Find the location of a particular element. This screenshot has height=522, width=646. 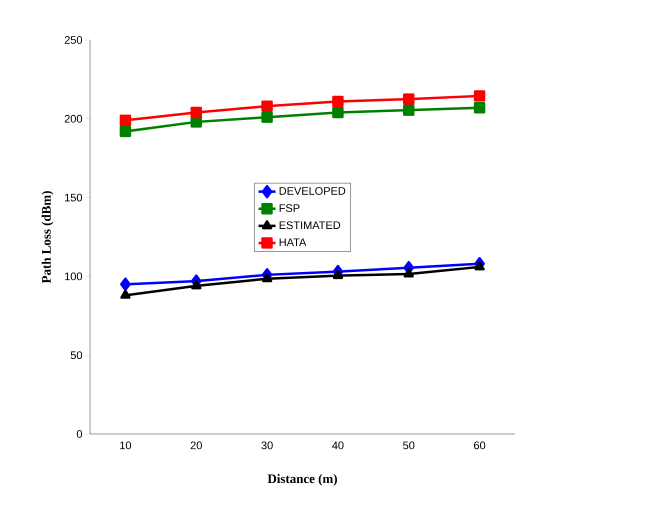

y-tick-label: 0 is located at coordinates (79, 434).